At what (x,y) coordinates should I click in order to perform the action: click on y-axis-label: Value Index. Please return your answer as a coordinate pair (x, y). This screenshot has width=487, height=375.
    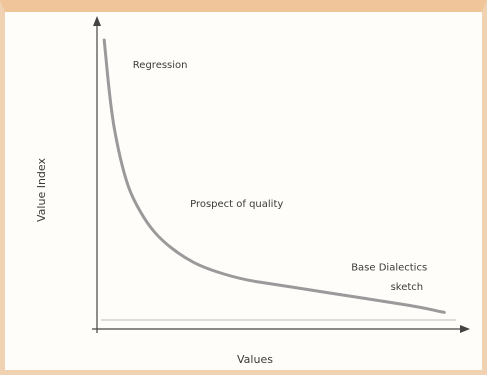
    Looking at the image, I should click on (41, 190).